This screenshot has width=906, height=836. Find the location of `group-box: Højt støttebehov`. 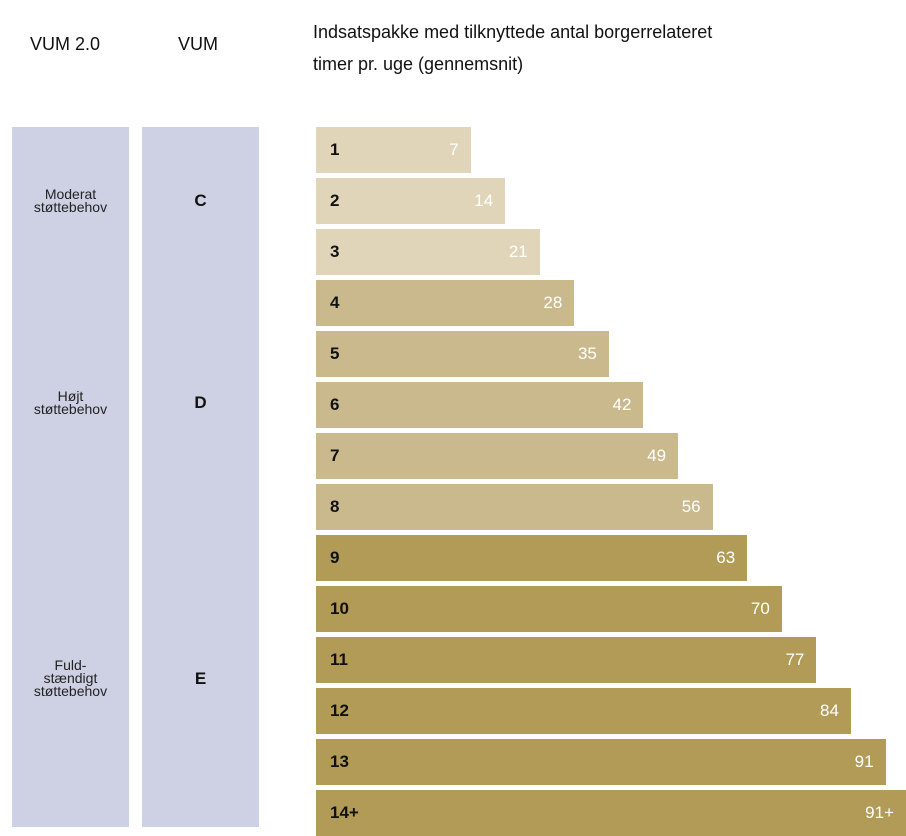

group-box: Højt støttebehov is located at coordinates (70, 402).